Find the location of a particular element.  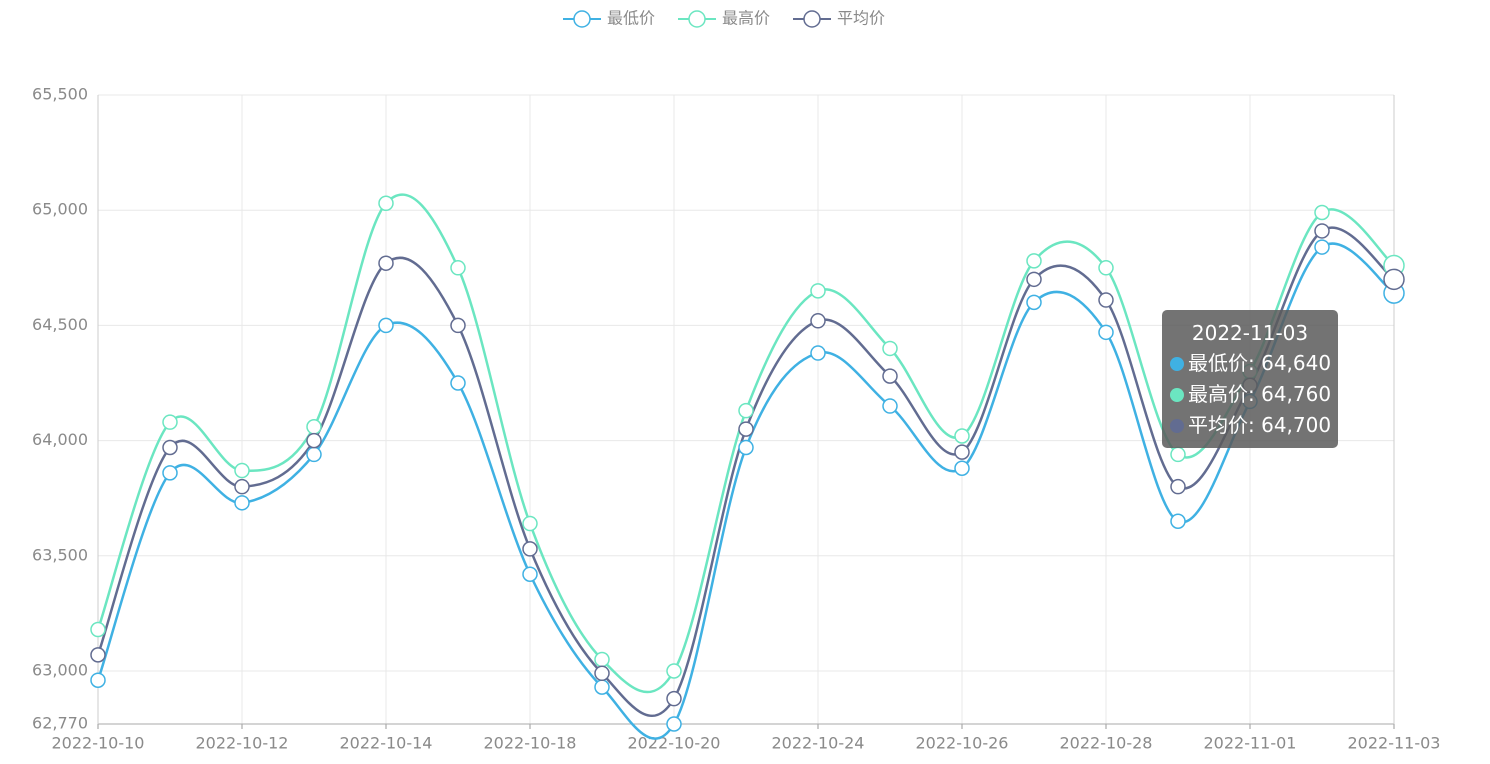

x-tick-label: 2022-10-18 is located at coordinates (530, 743).